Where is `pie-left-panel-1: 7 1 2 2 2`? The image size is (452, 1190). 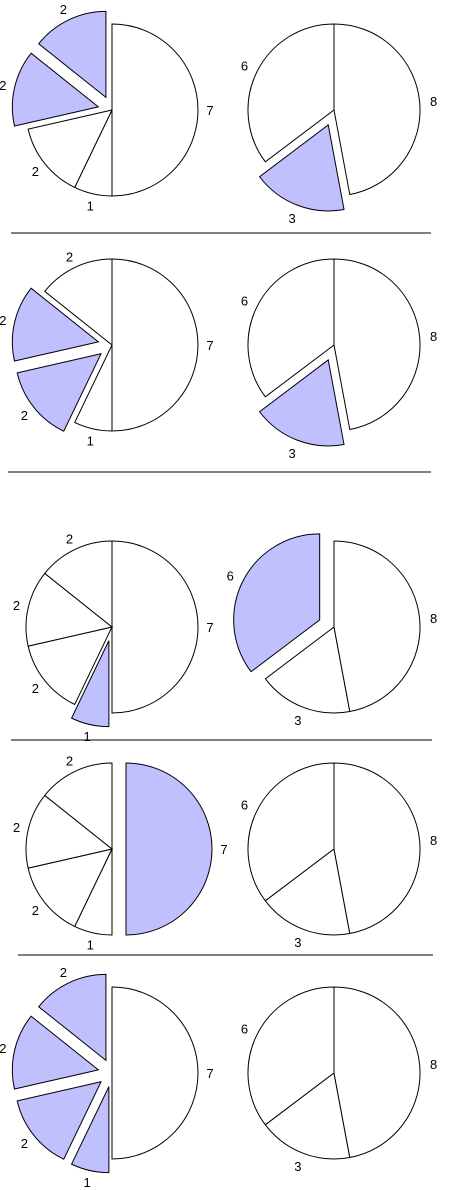 pie-left-panel-1: 7 1 2 2 2 is located at coordinates (107, 107).